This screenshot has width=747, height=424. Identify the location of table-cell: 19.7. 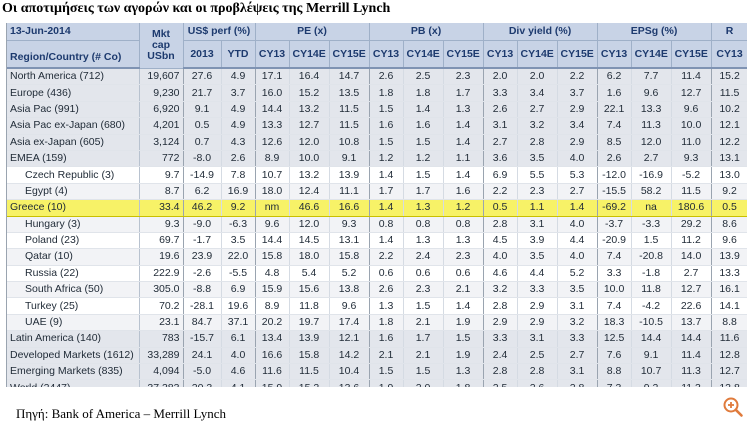
(309, 323).